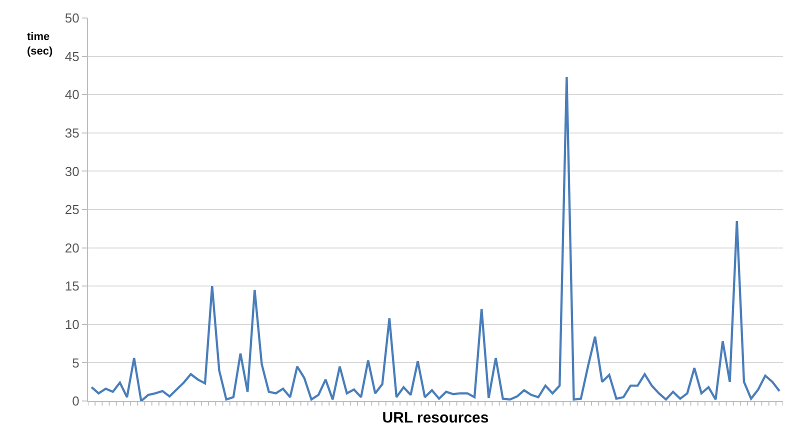  What do you see at coordinates (72, 286) in the screenshot?
I see `y-tick-label: 15` at bounding box center [72, 286].